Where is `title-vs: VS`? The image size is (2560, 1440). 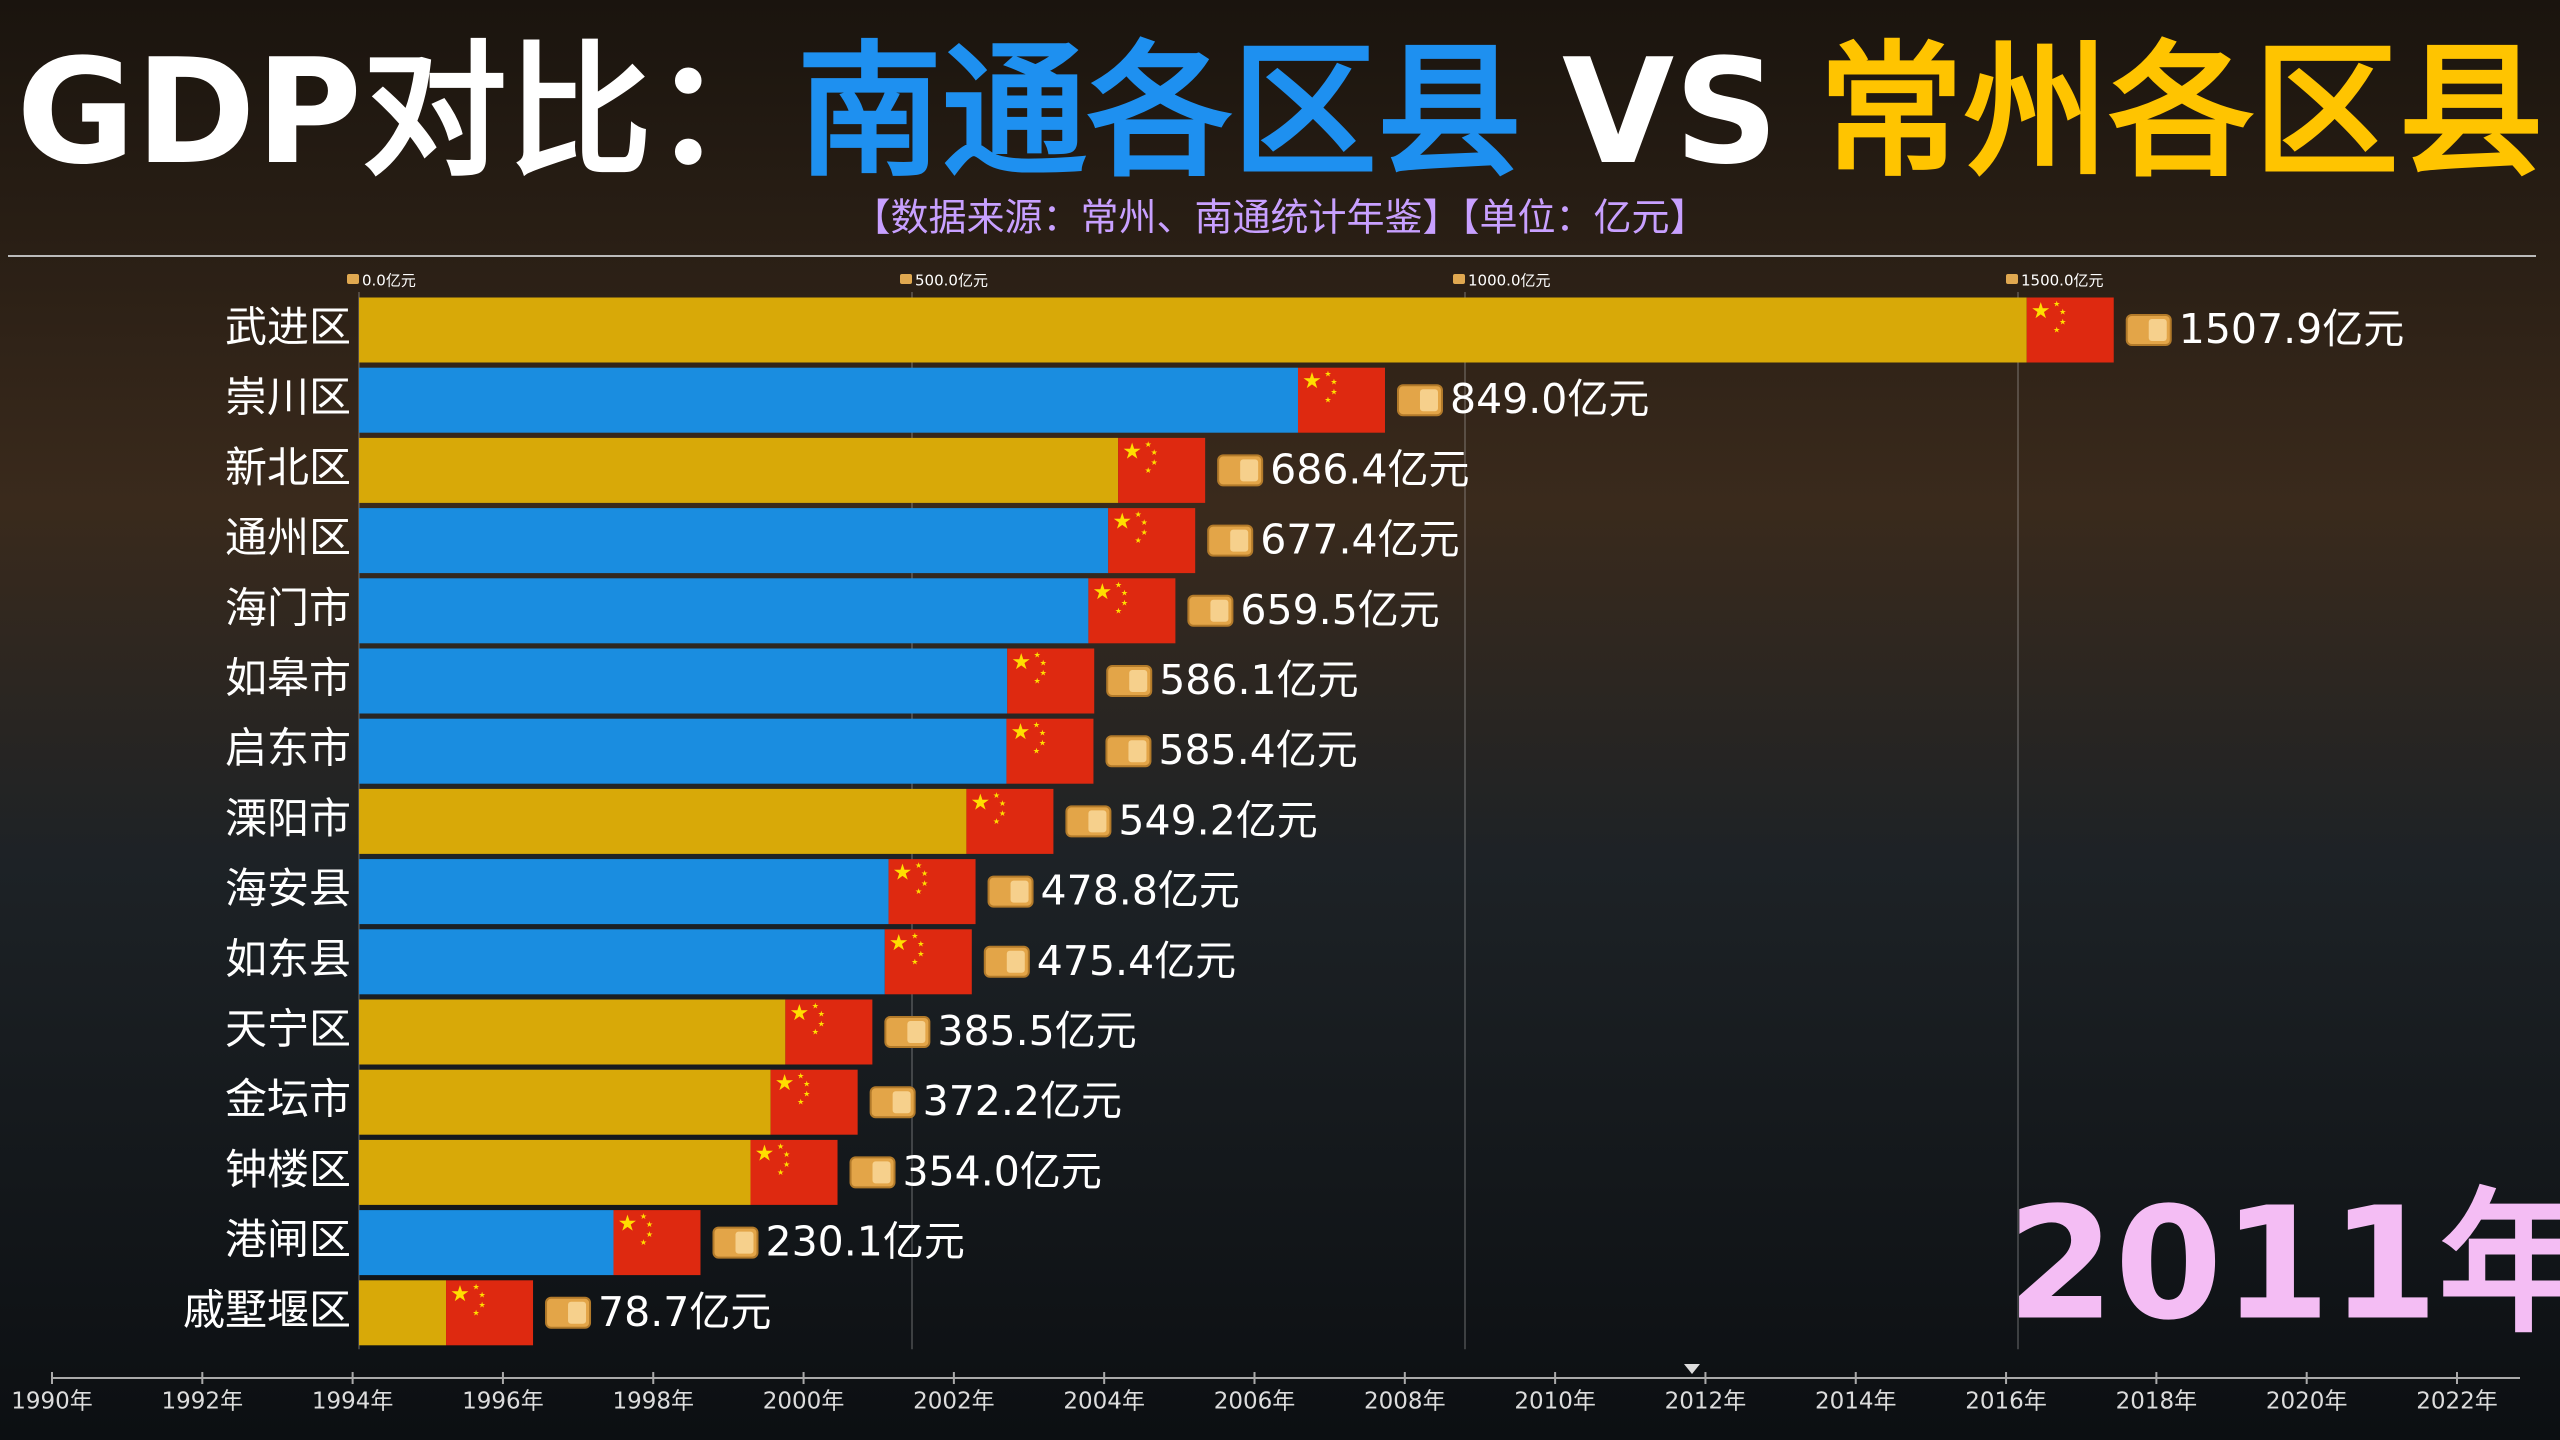
title-vs: VS is located at coordinates (1670, 112).